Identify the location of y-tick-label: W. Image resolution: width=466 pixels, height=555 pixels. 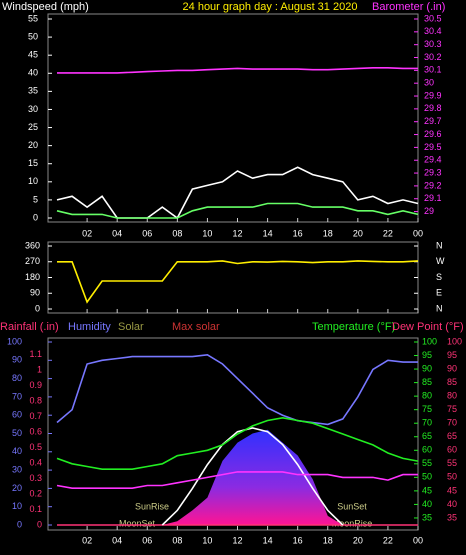
(440, 261).